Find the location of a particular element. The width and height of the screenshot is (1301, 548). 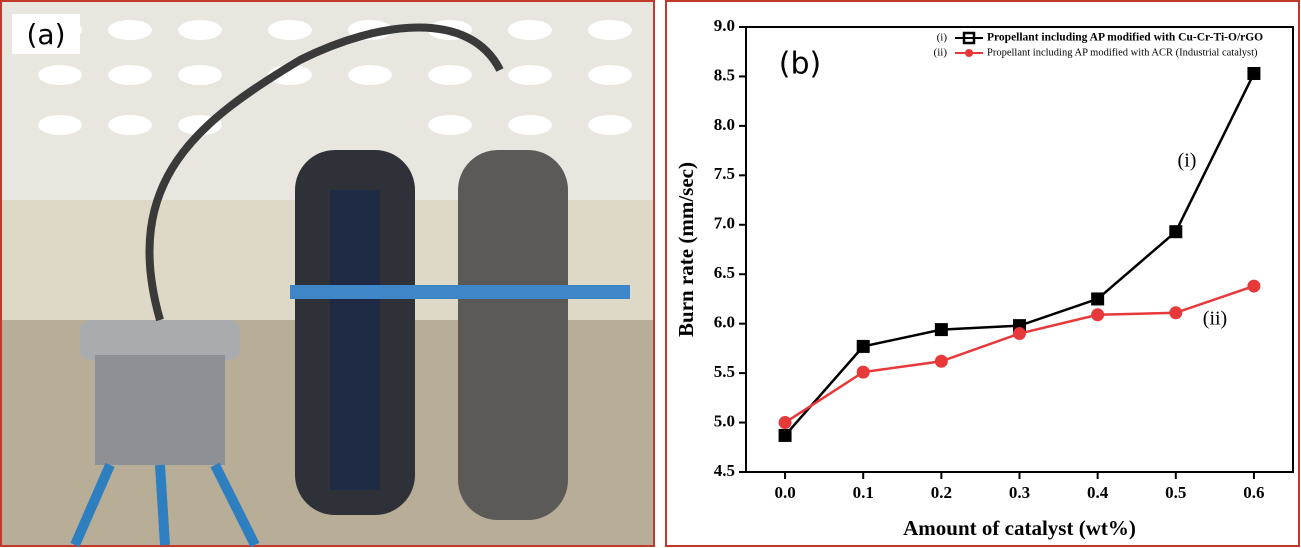

cylinder is located at coordinates (513, 335).